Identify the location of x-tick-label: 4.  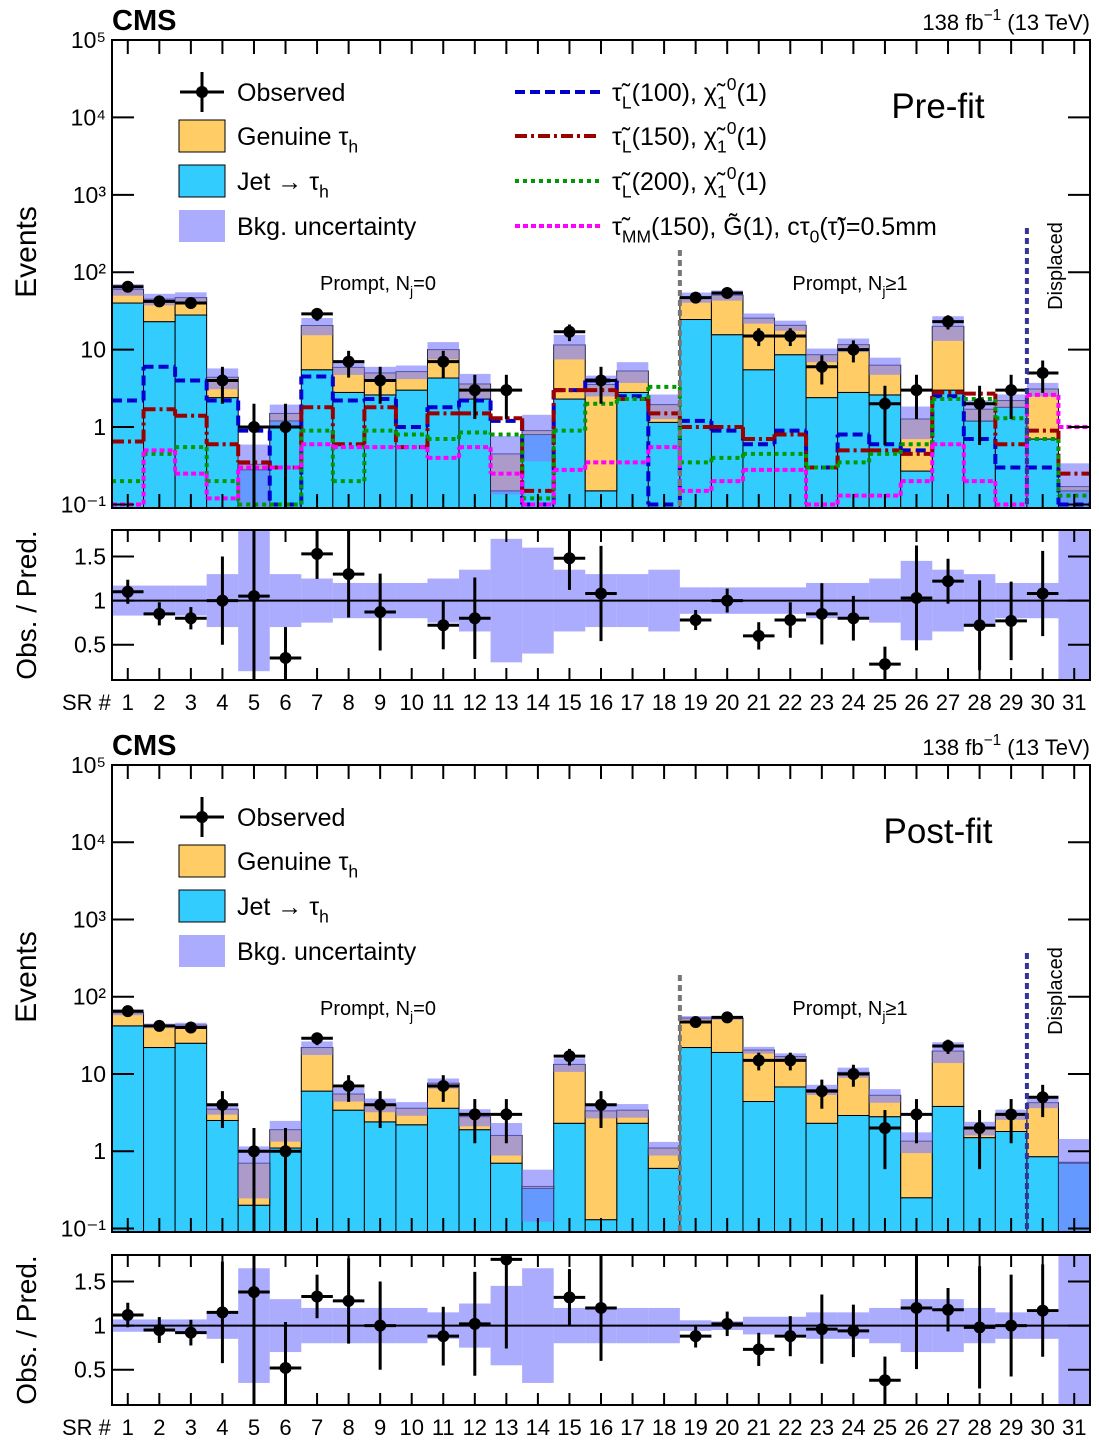
(222, 1427).